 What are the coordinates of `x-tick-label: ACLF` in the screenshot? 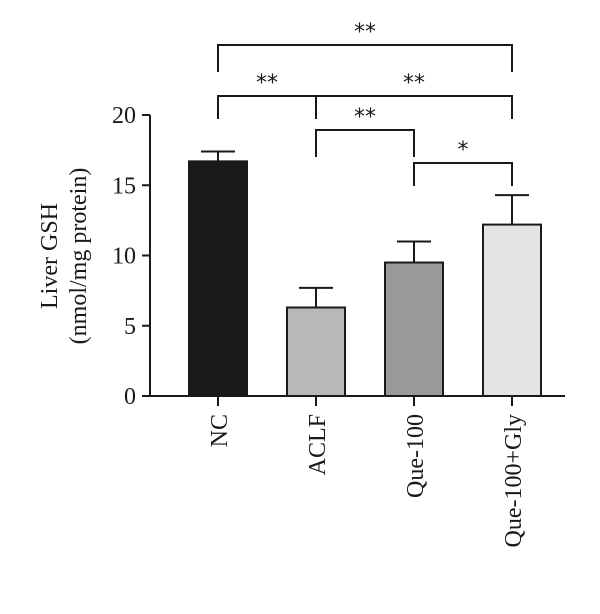 It's located at (318, 444).